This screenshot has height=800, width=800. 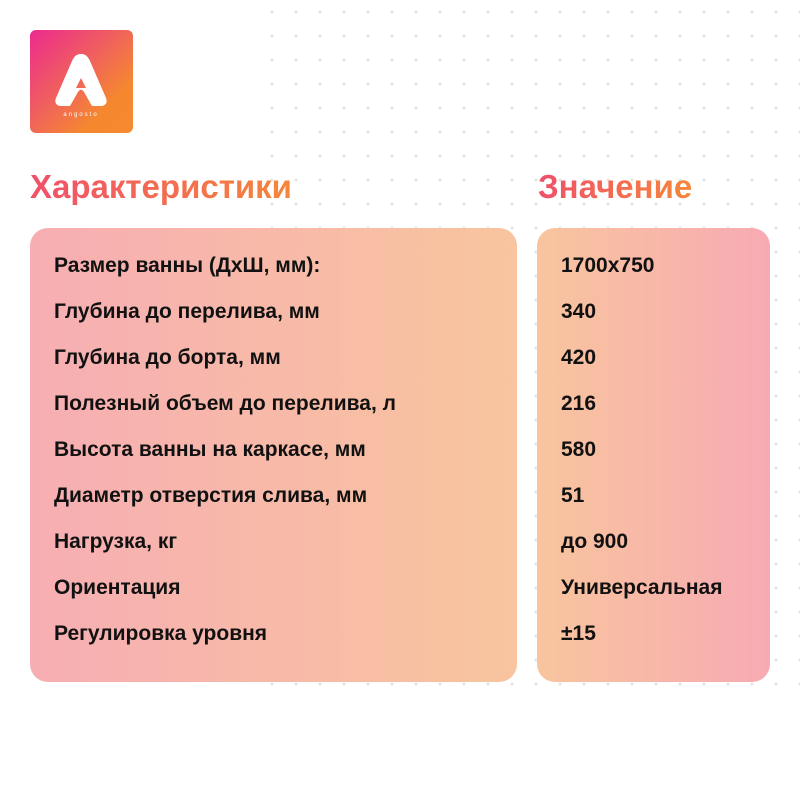 What do you see at coordinates (225, 403) in the screenshot?
I see `characteristic-name: Полезный объем до перелива, л` at bounding box center [225, 403].